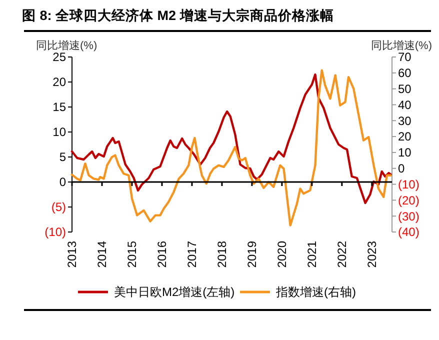 The image size is (439, 340). I want to click on x-tick-label: 2023, so click(372, 254).